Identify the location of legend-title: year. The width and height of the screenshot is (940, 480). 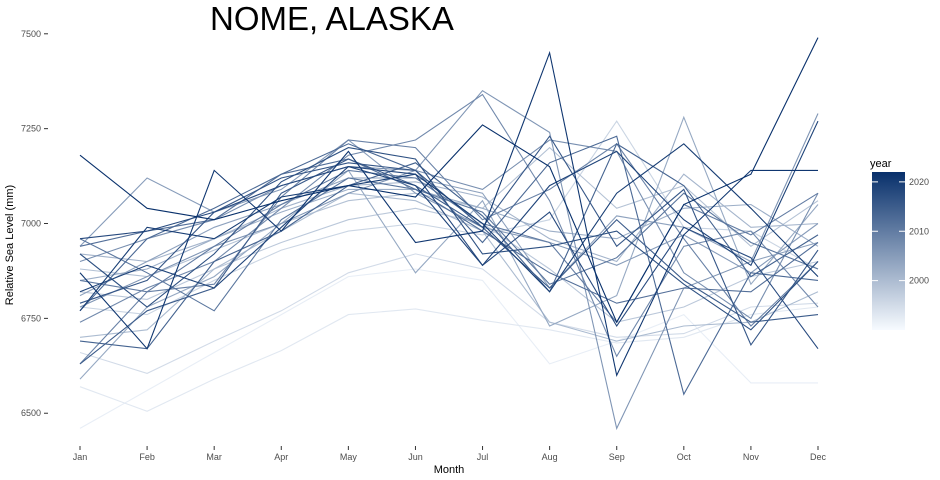
(881, 164).